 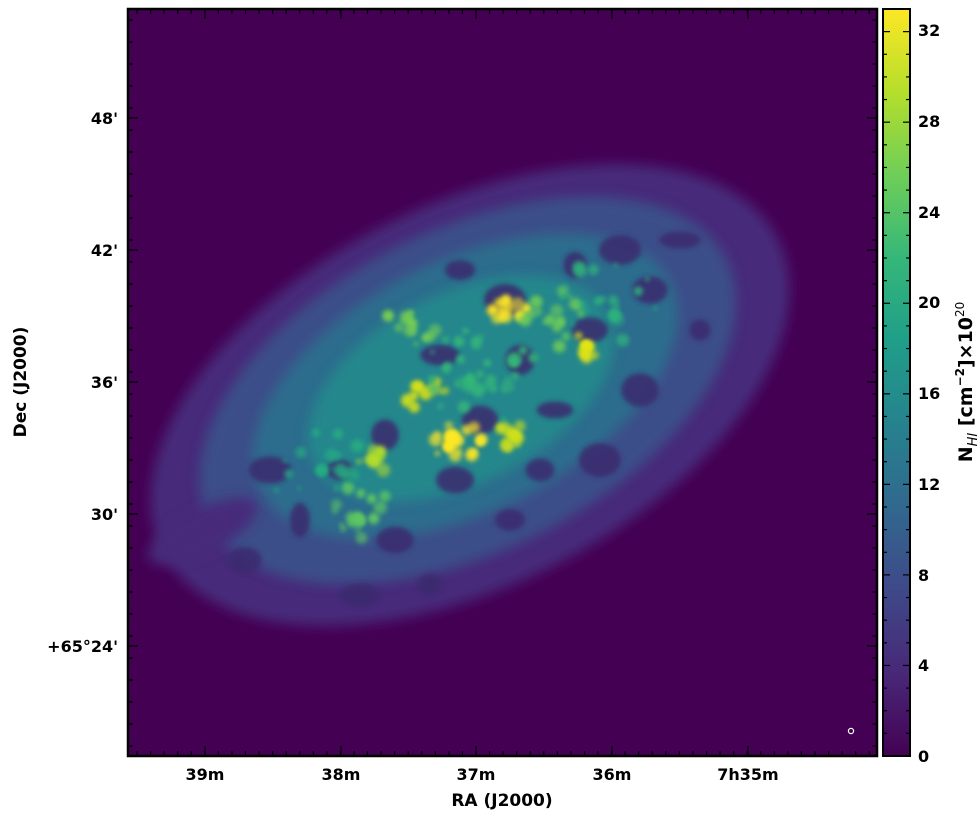 What do you see at coordinates (929, 30) in the screenshot?
I see `colorbar-tick-label: 32` at bounding box center [929, 30].